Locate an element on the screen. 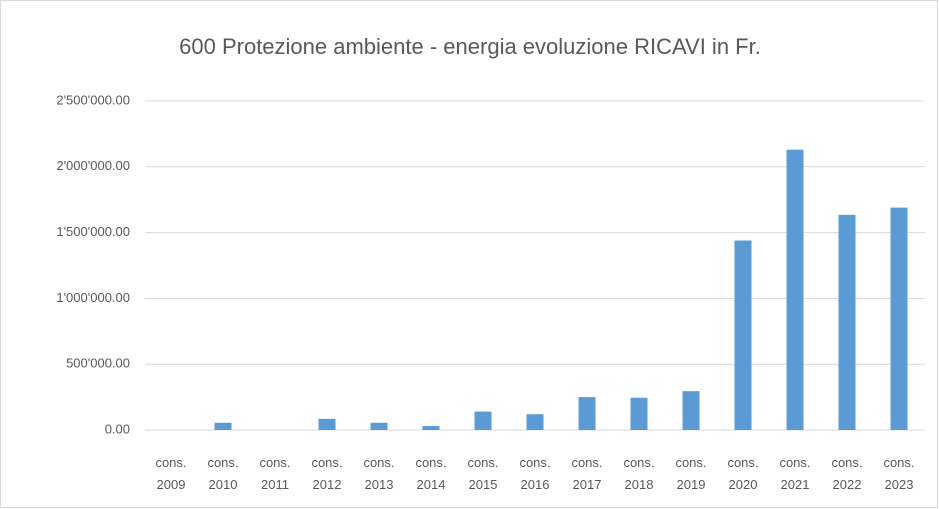 The image size is (939, 509). x-tick-label: cons. 2023 is located at coordinates (898, 473).